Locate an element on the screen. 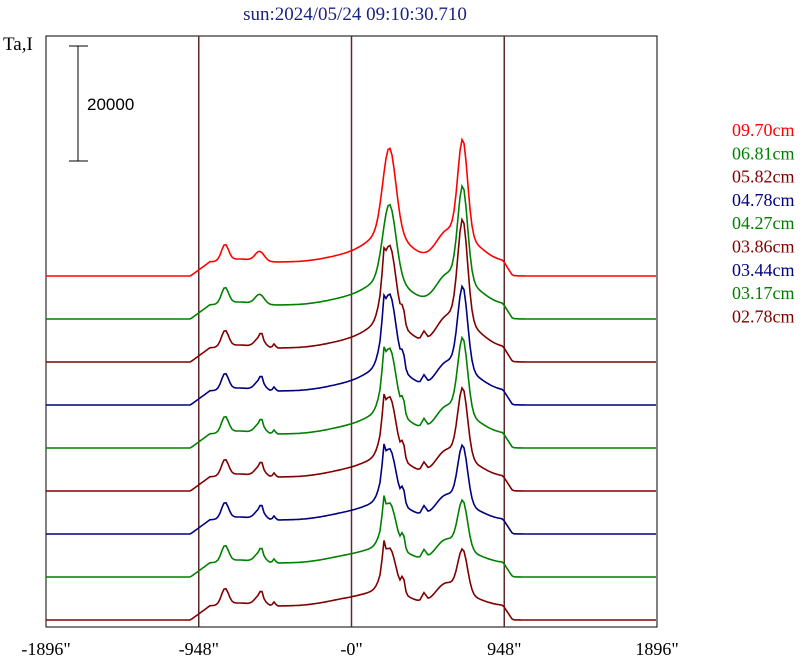 The height and width of the screenshot is (662, 807). legend-entry: 05.82cm is located at coordinates (763, 177).